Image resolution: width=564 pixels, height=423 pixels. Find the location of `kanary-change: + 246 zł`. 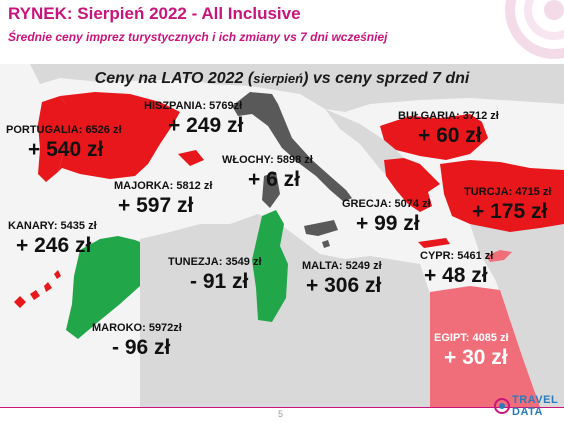

kanary-change: + 246 zł is located at coordinates (54, 245).